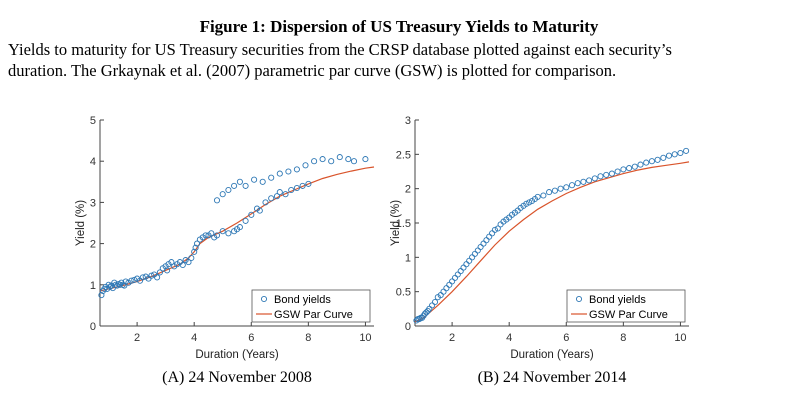 This screenshot has height=408, width=798. What do you see at coordinates (137, 338) in the screenshot?
I see `panel-a-x-tick-label: 2` at bounding box center [137, 338].